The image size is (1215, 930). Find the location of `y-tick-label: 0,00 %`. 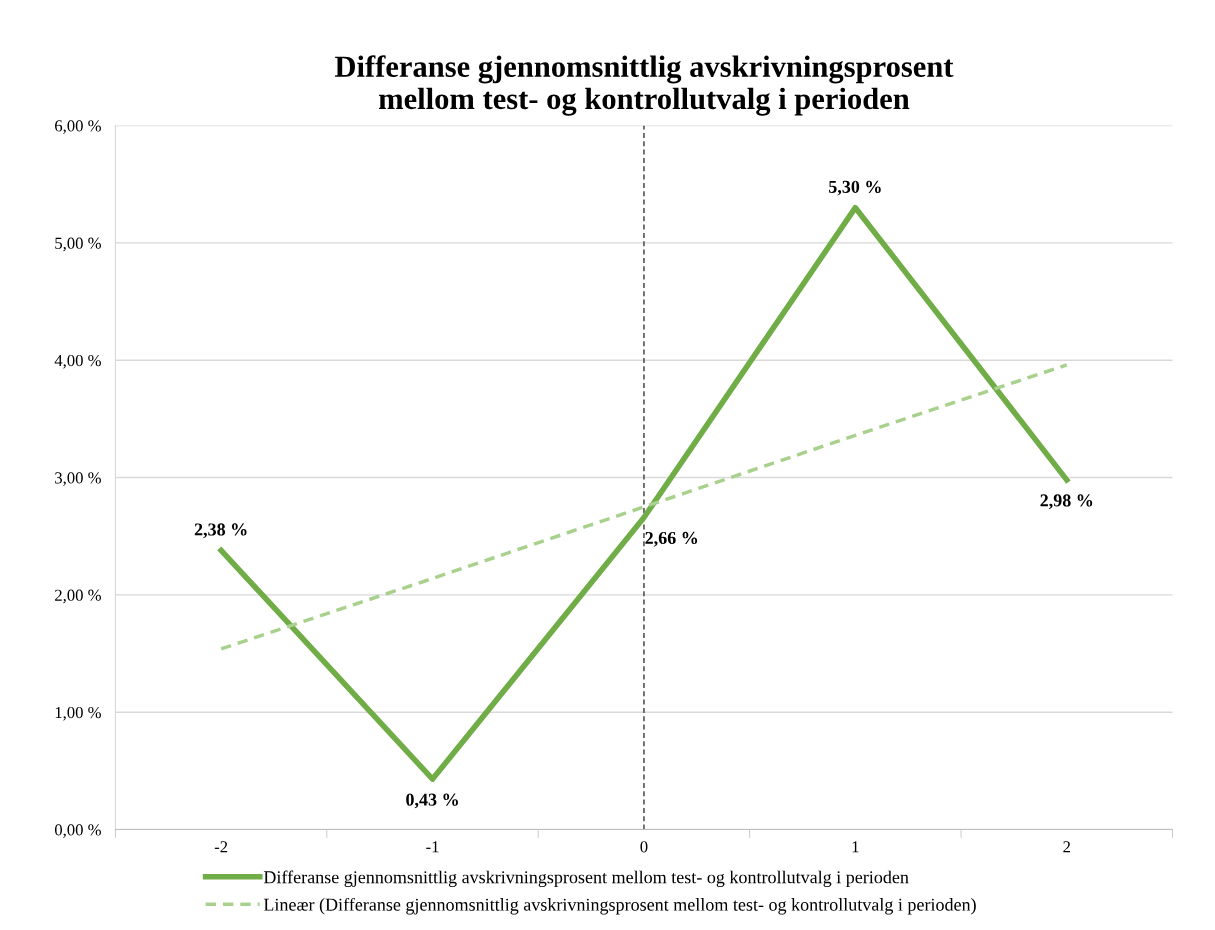

y-tick-label: 0,00 % is located at coordinates (77, 831).